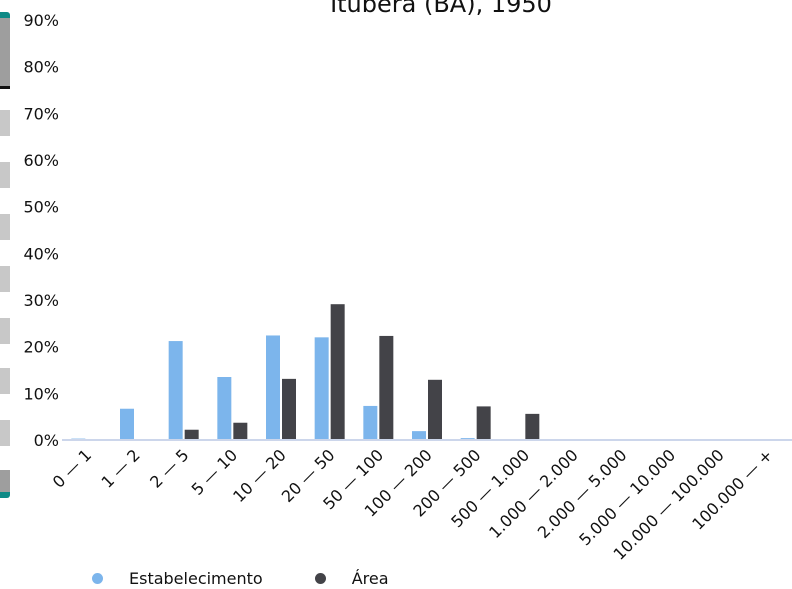 The width and height of the screenshot is (792, 589). I want to click on y-tick-label: 70%, so click(41, 113).